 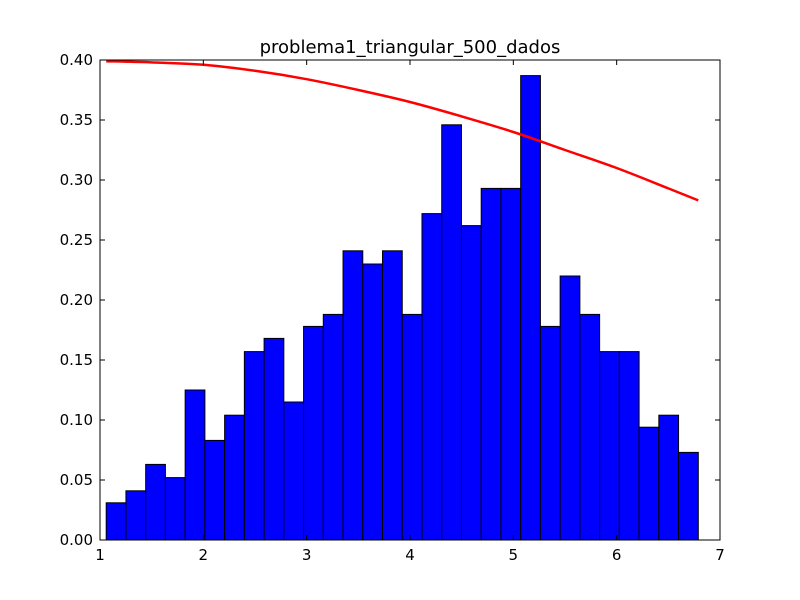 I want to click on y-tick-label: 0.00, so click(x=76, y=540).